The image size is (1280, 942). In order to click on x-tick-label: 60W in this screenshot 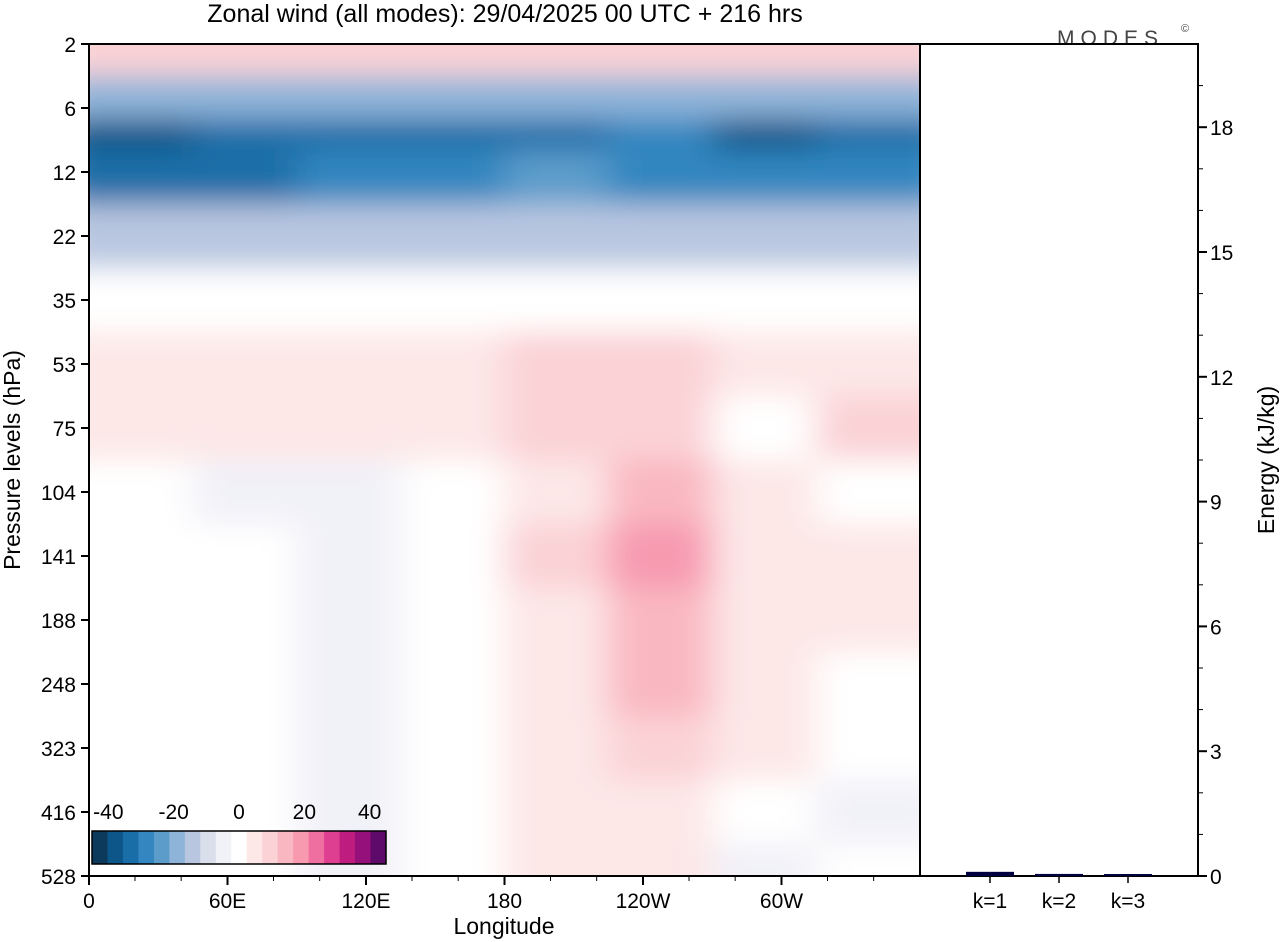, I will do `click(781, 901)`.